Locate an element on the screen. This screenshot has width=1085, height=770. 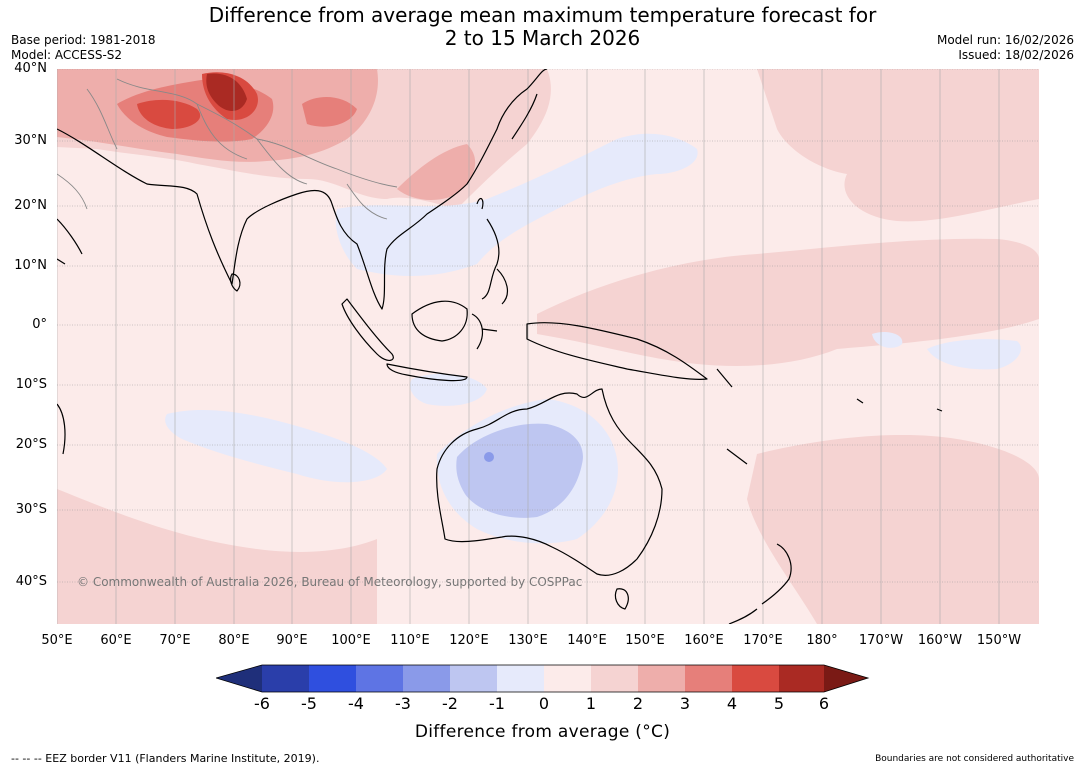
anomaly-cool-south-china-sea is located at coordinates (516, 204).